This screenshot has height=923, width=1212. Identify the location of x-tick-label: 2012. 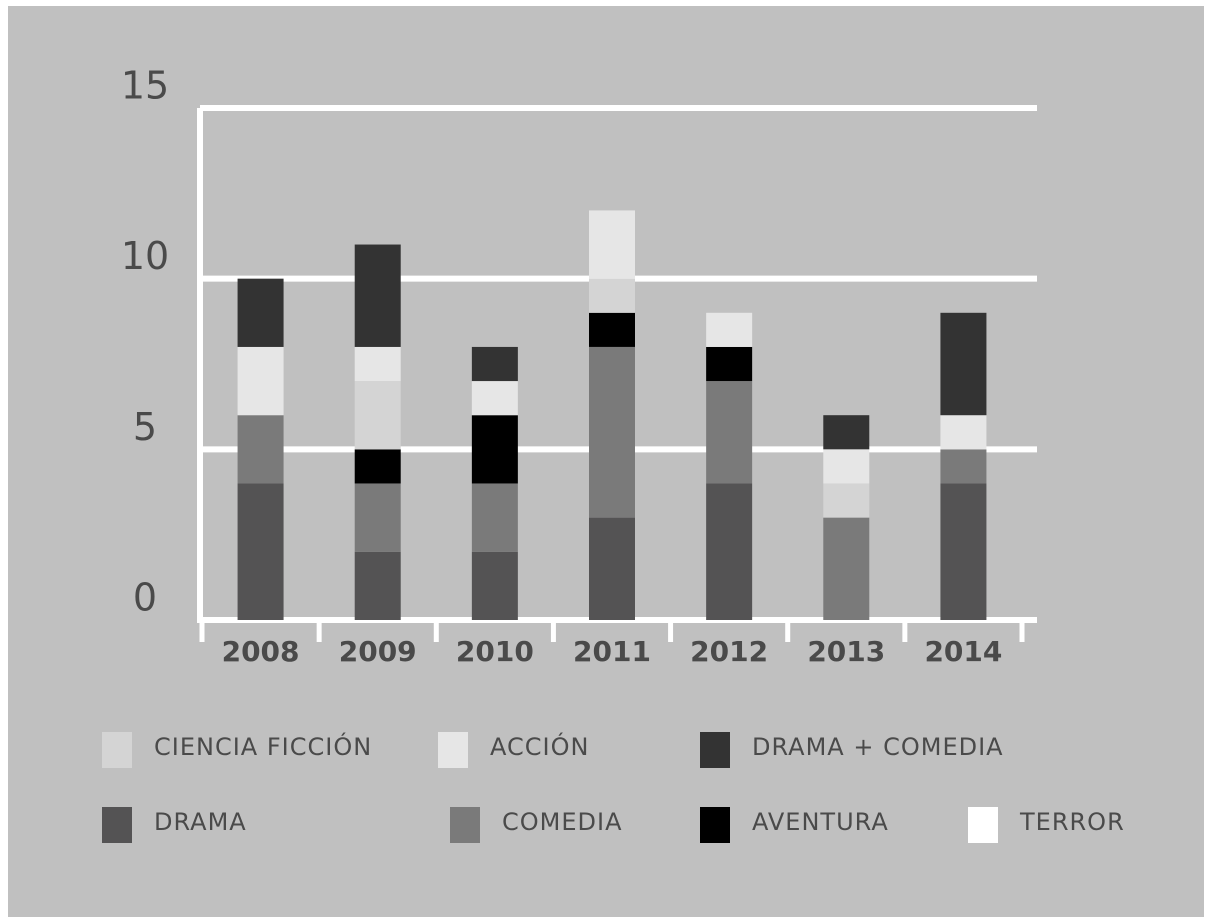
(729, 651).